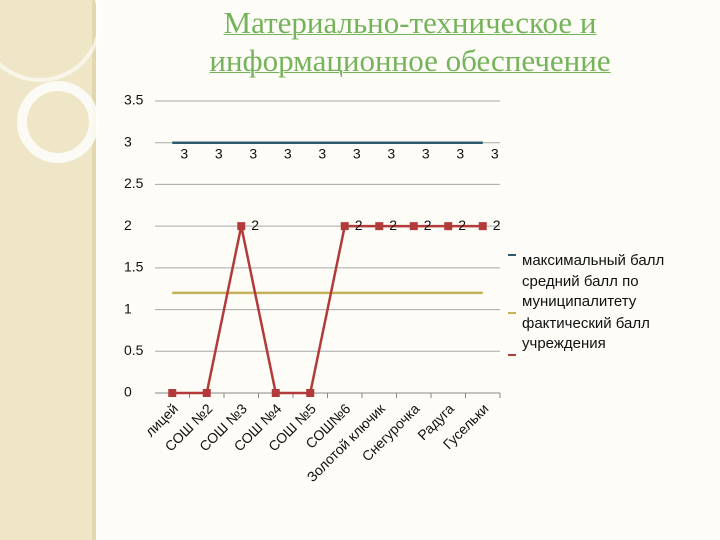 This screenshot has height=540, width=720. Describe the element at coordinates (327, 309) in the screenshot. I see `series-line` at that location.